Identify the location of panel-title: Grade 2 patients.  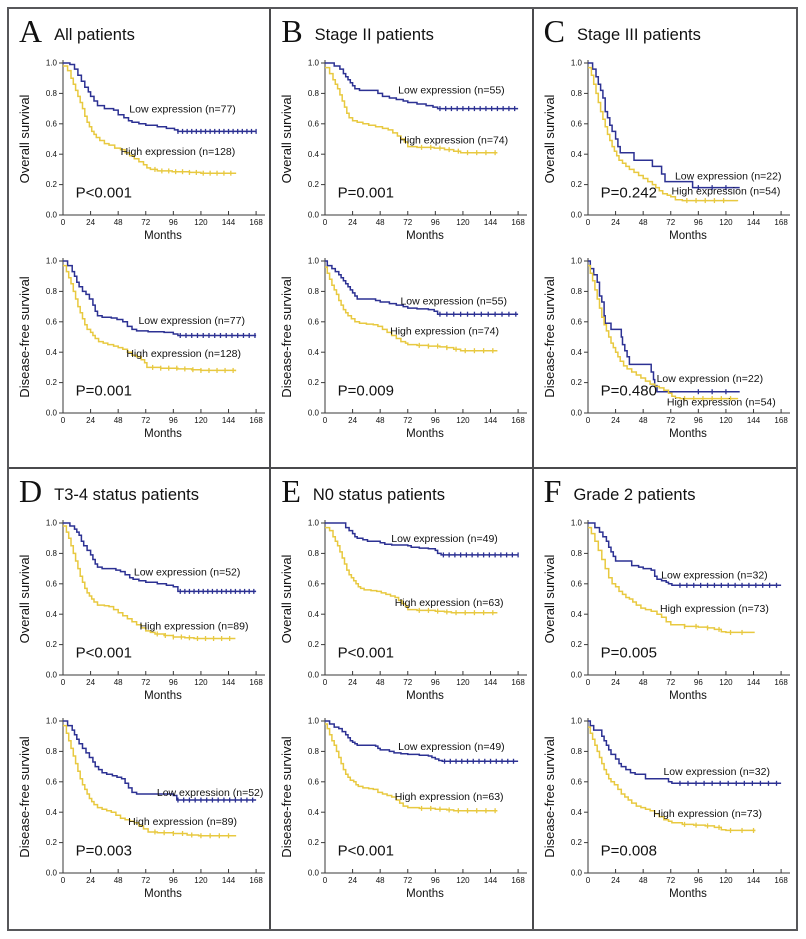
(634, 495).